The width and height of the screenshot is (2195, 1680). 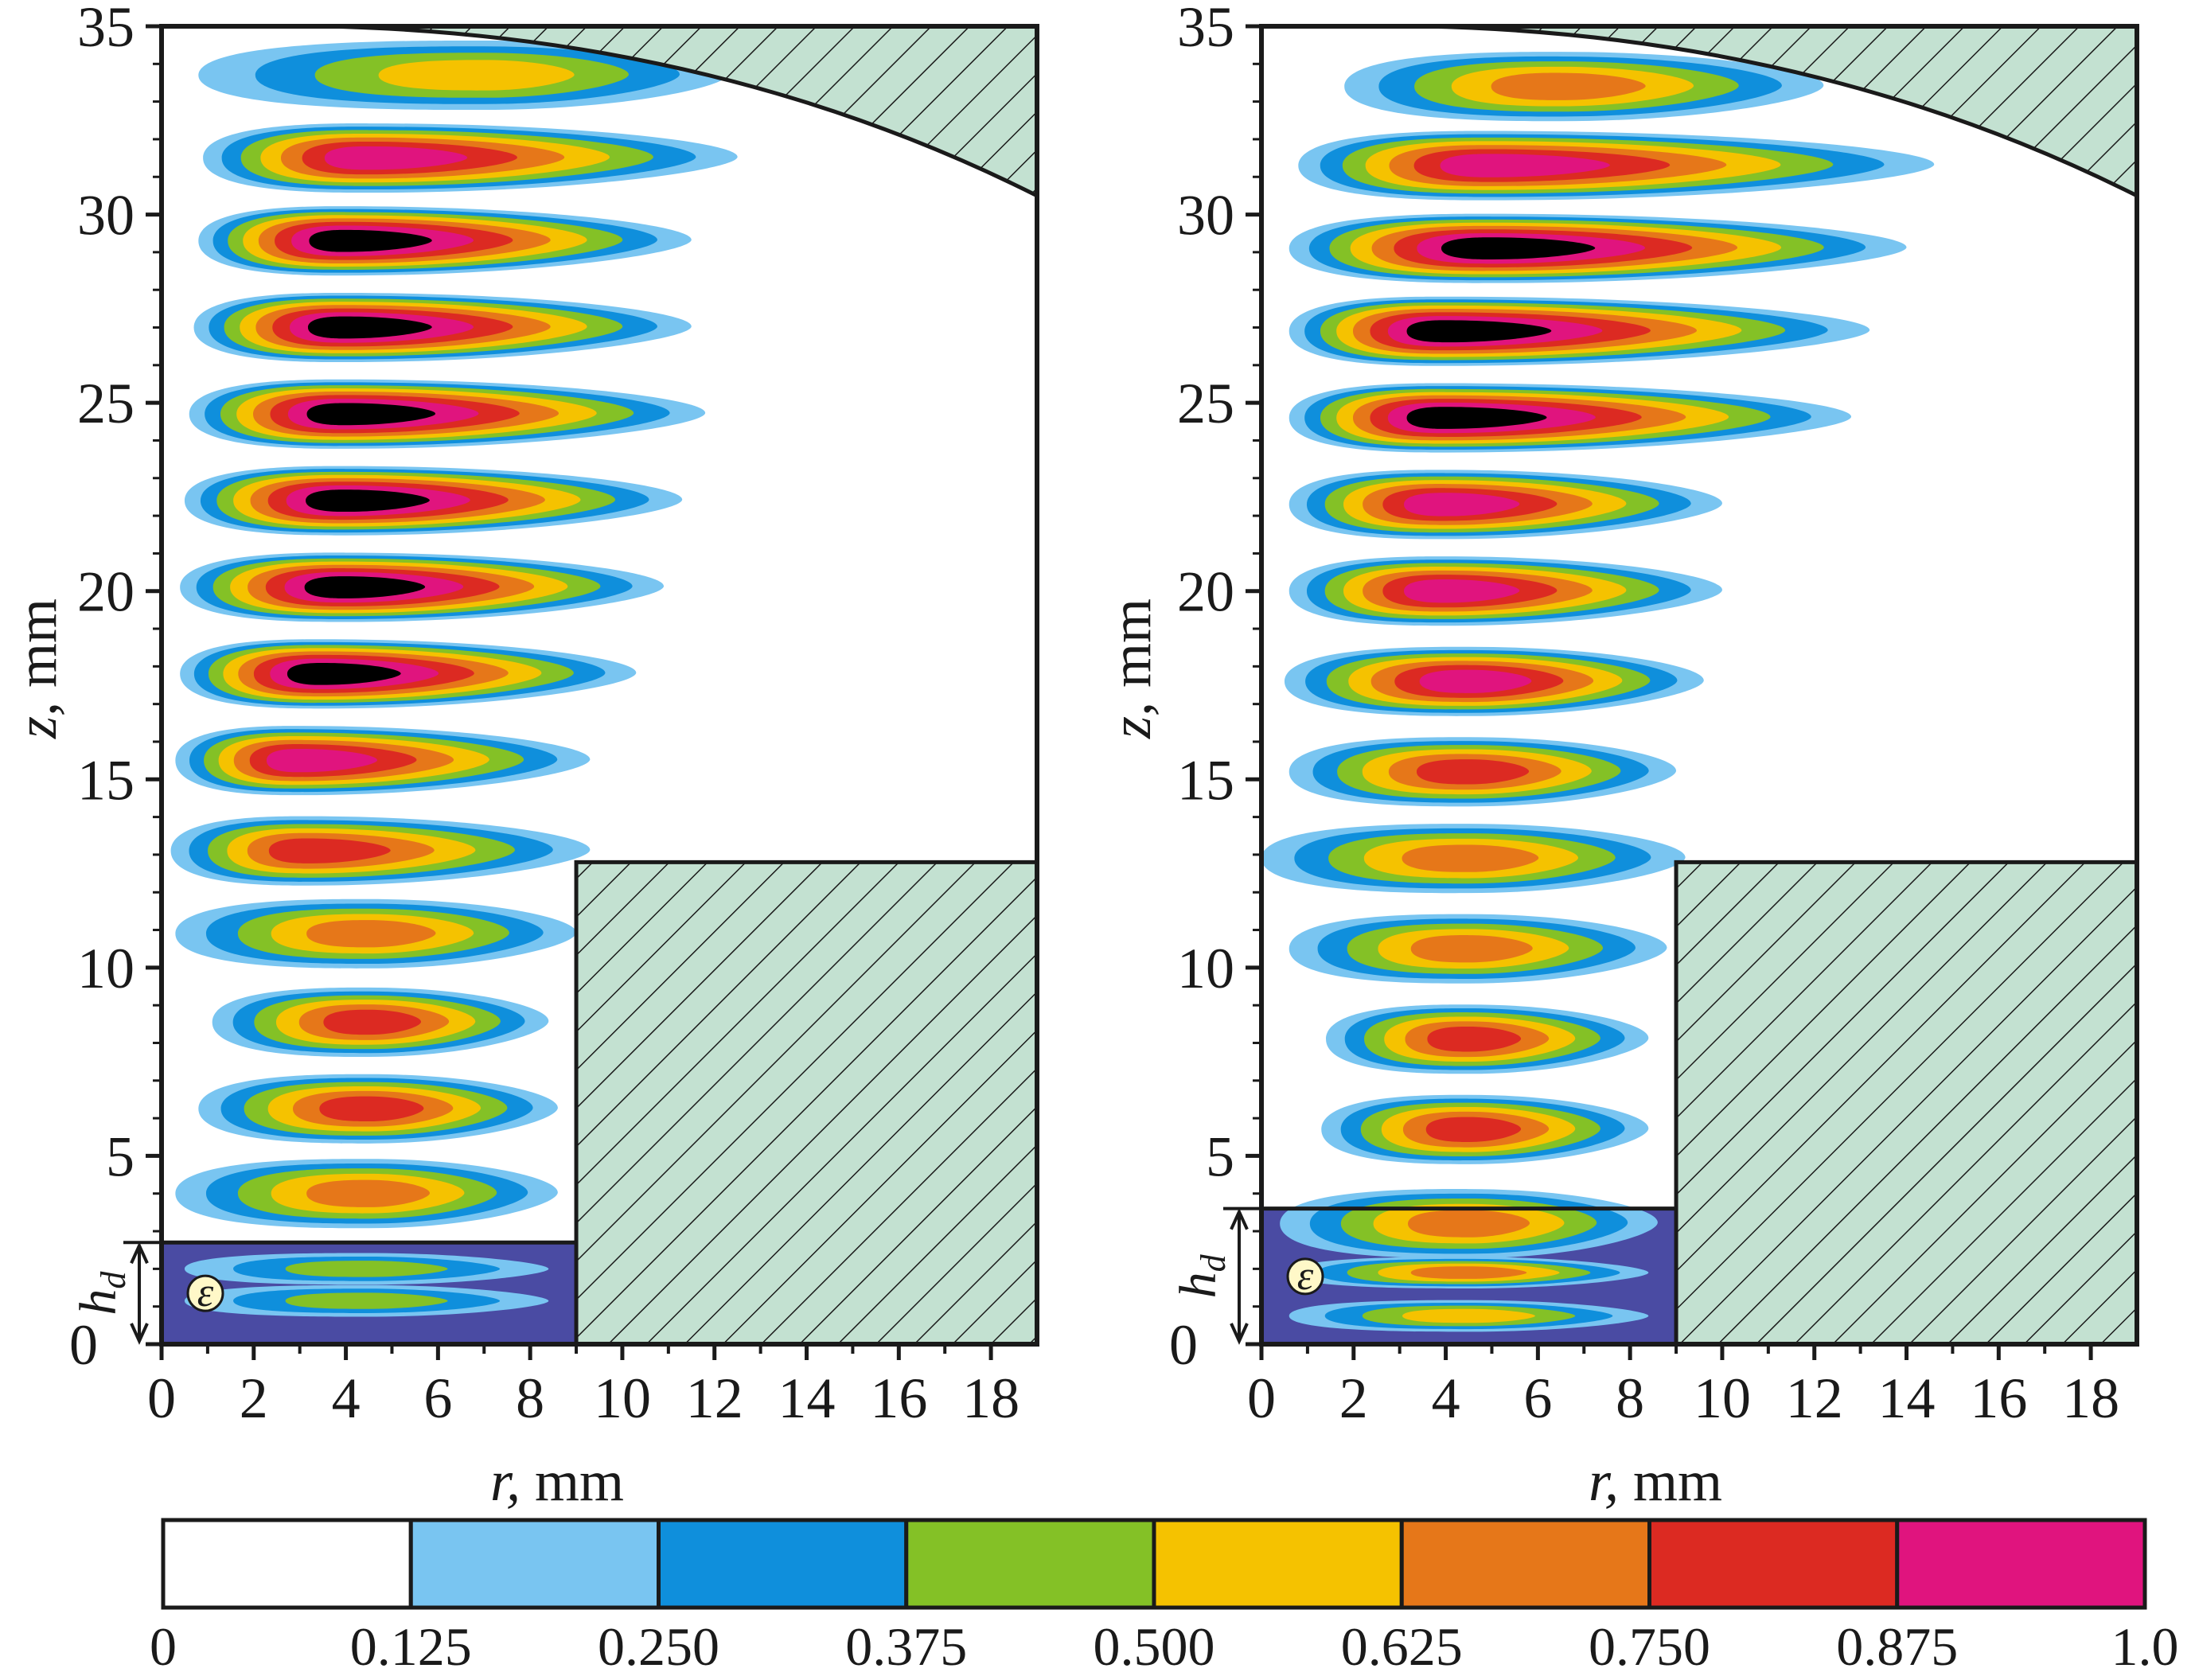 I want to click on colorbar-tick-label: 0.125, so click(x=411, y=1646).